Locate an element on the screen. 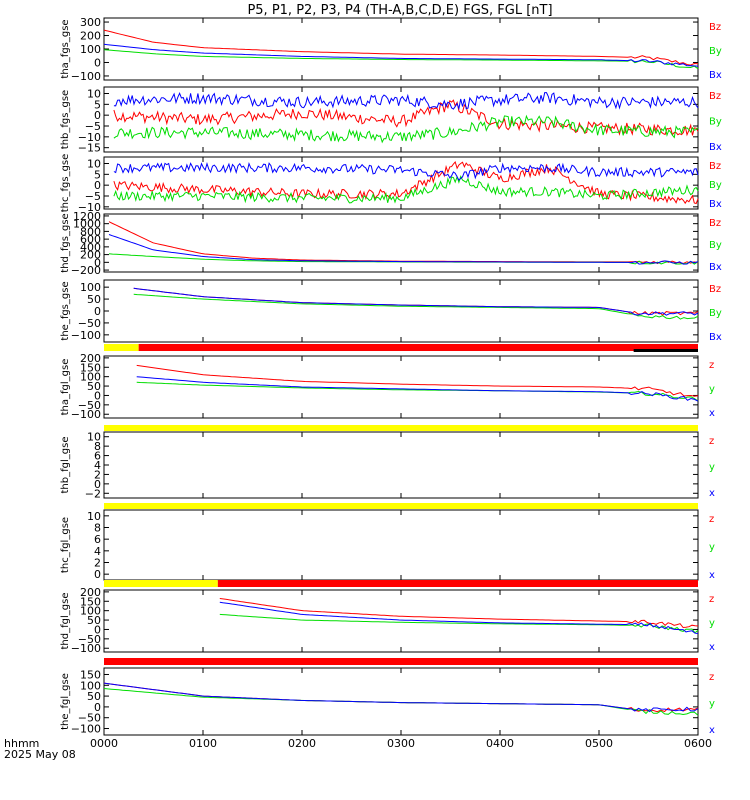 This screenshot has height=800, width=750. x-axis: 0000 0100 0200 0300 0400 0500 0600 is located at coordinates (401, 743).